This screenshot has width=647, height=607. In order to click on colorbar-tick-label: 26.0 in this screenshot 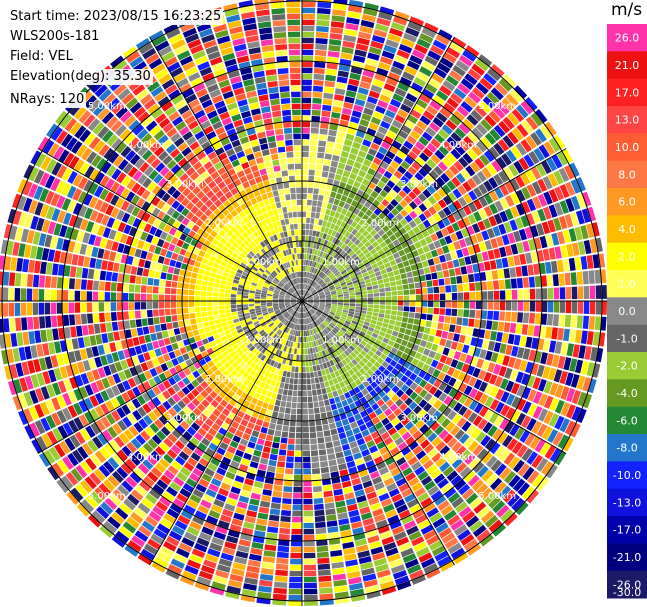, I will do `click(627, 38)`.